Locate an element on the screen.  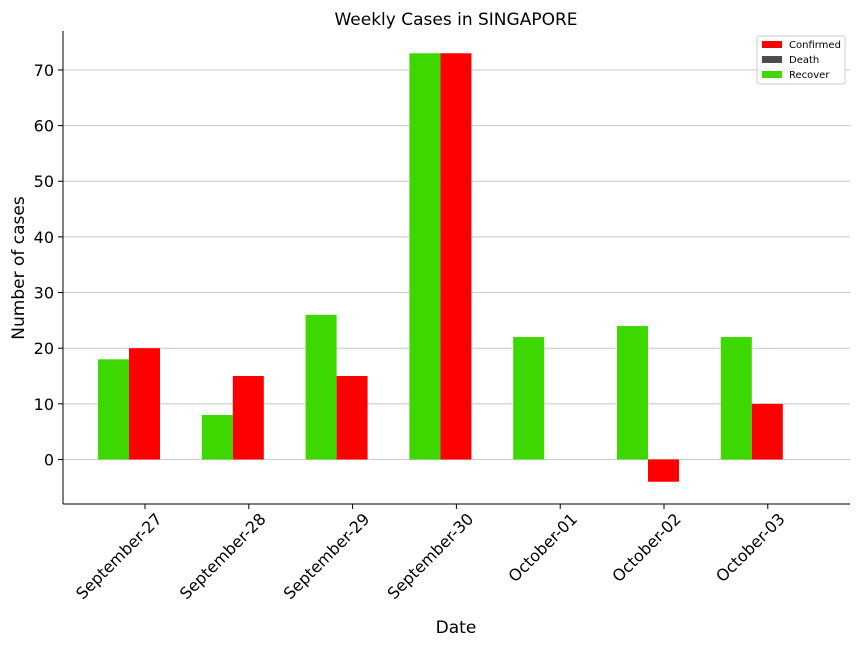
x-tick-label-1: September-28 is located at coordinates (223, 556).